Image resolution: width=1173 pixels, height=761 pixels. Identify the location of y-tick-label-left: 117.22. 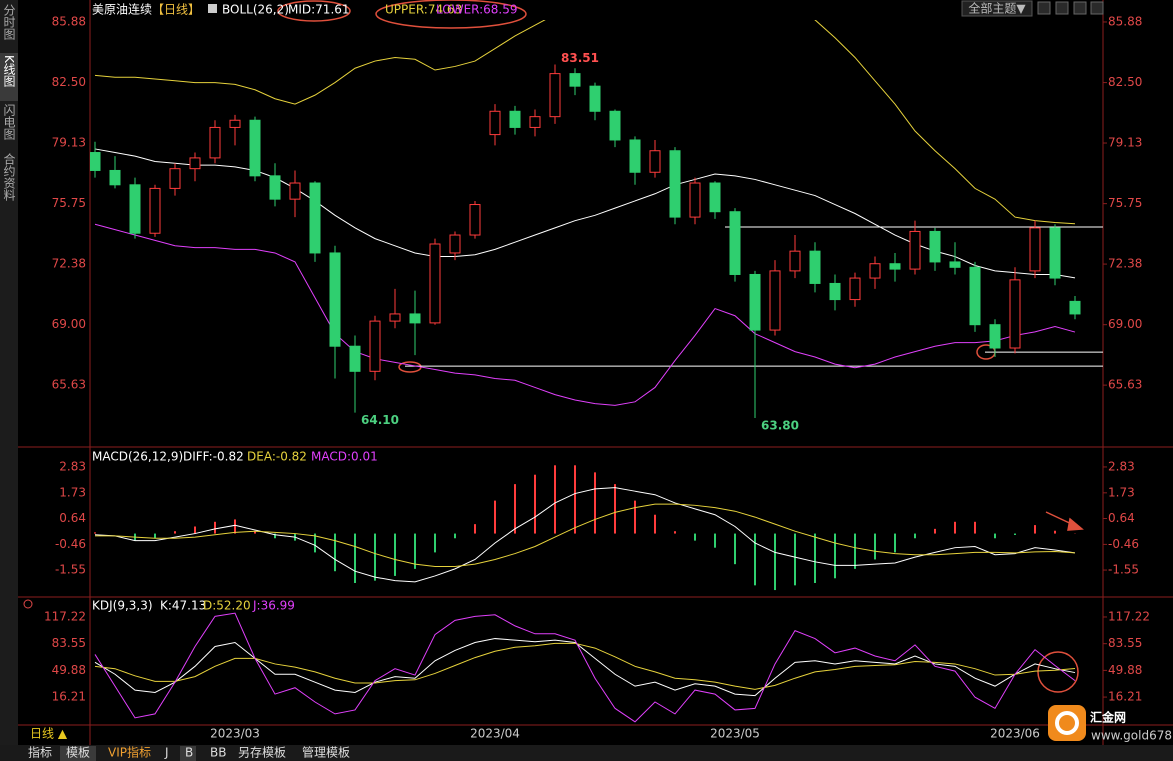
(65, 616).